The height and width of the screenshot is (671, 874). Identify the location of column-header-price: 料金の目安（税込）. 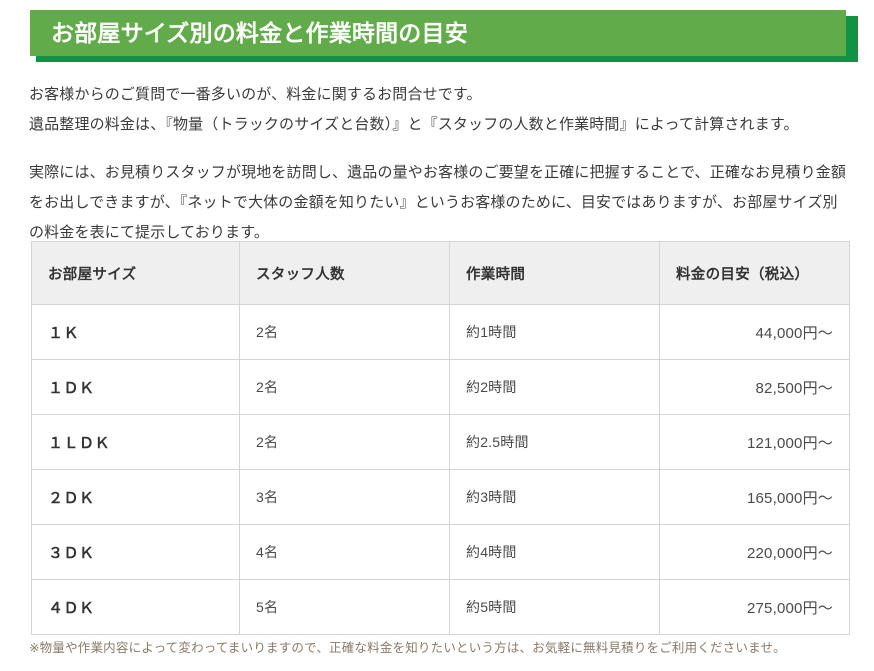
(754, 273).